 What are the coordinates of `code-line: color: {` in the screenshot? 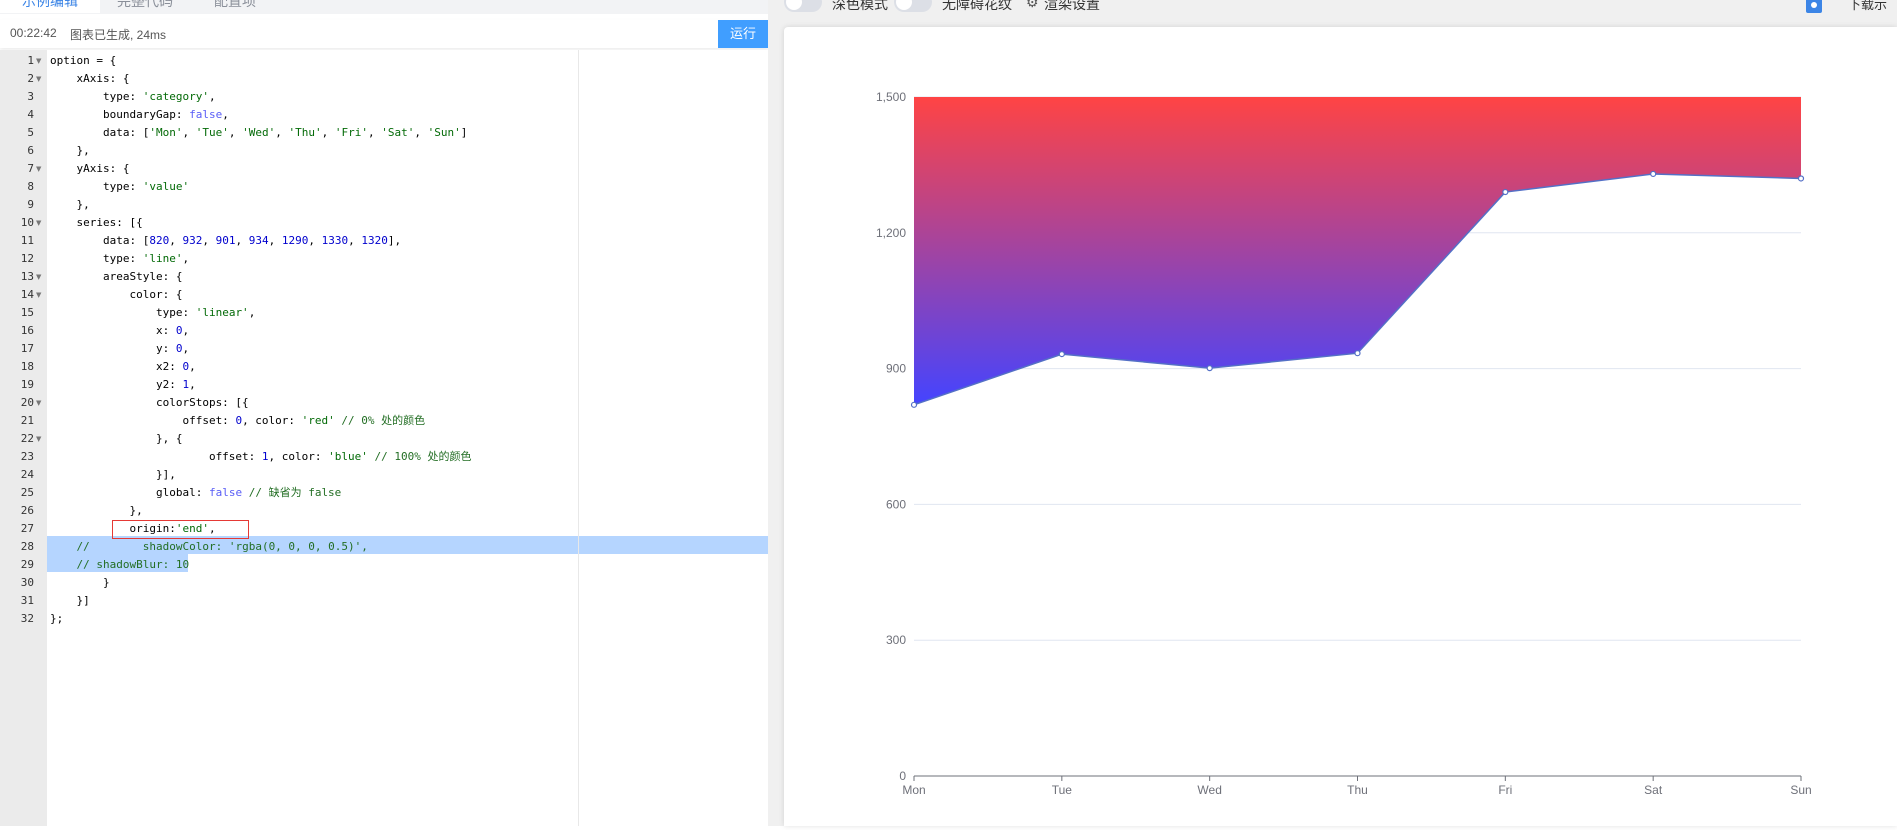 It's located at (116, 294).